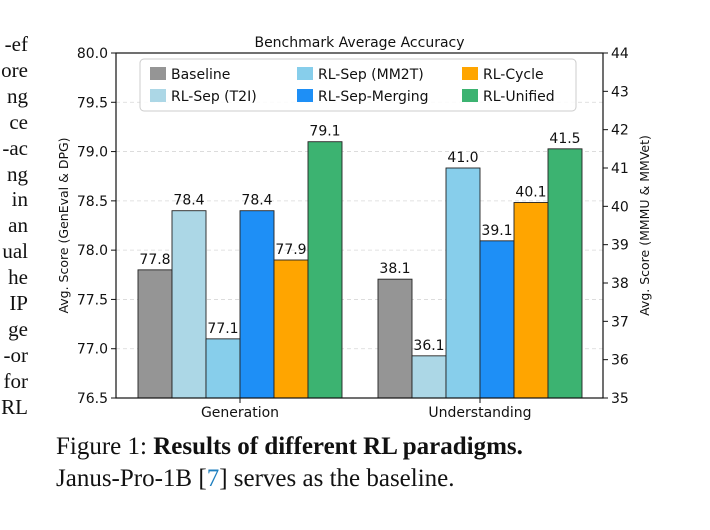 Image resolution: width=710 pixels, height=530 pixels. Describe the element at coordinates (18, 303) in the screenshot. I see `side-text-line: IP` at that location.